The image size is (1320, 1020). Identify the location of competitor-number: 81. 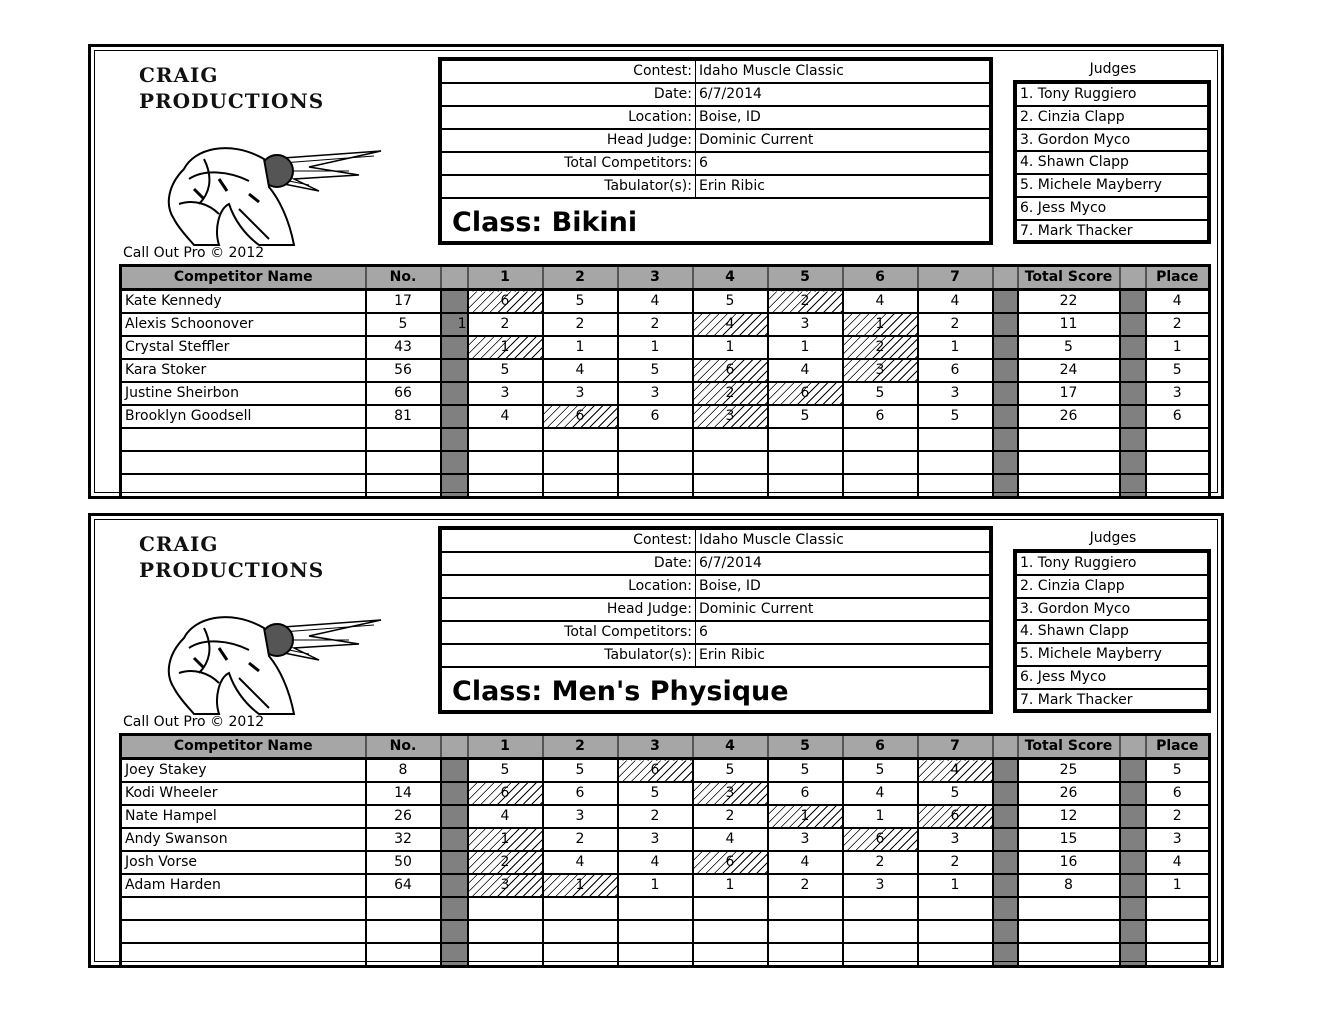
(403, 416).